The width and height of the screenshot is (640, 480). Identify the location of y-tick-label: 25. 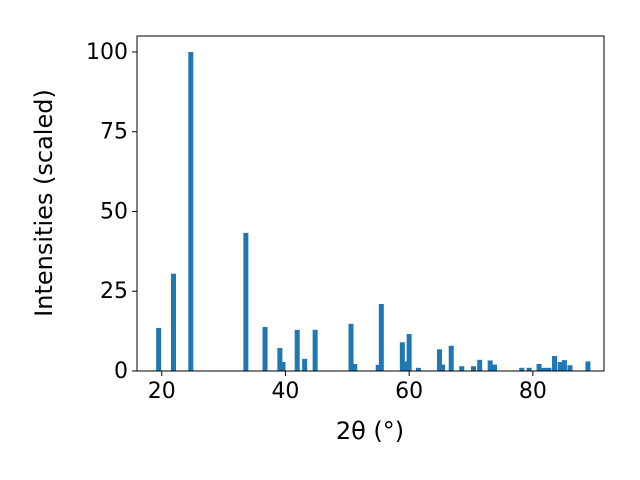
(114, 291).